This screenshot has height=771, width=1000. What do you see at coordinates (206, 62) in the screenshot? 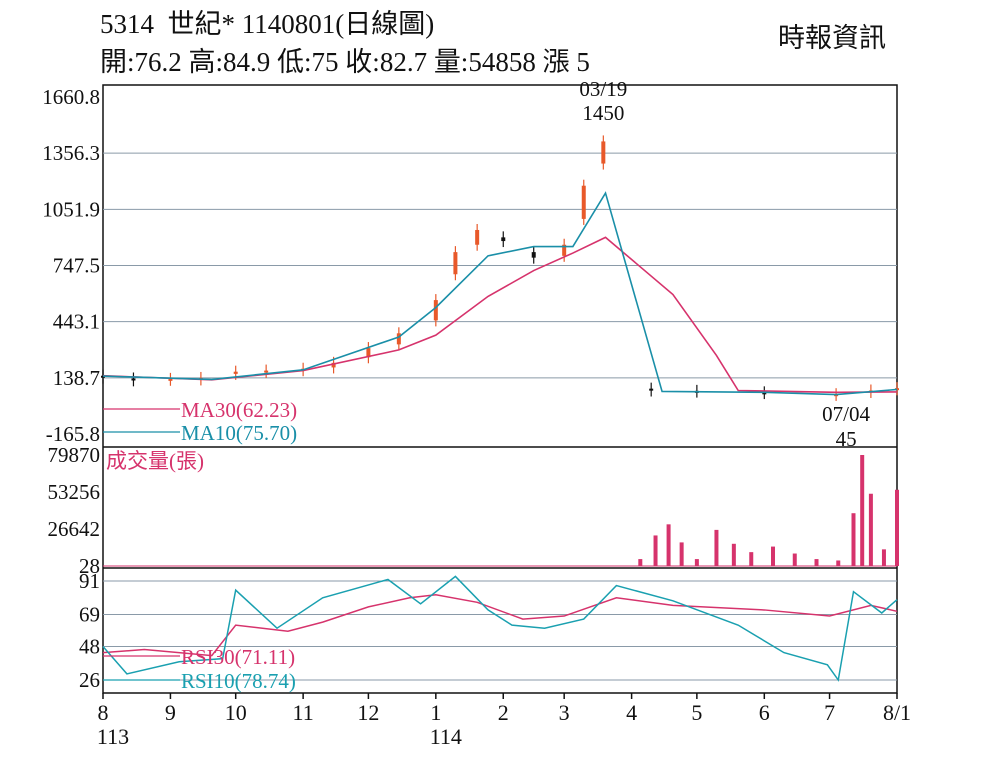
I see `high-label: 高:` at bounding box center [206, 62].